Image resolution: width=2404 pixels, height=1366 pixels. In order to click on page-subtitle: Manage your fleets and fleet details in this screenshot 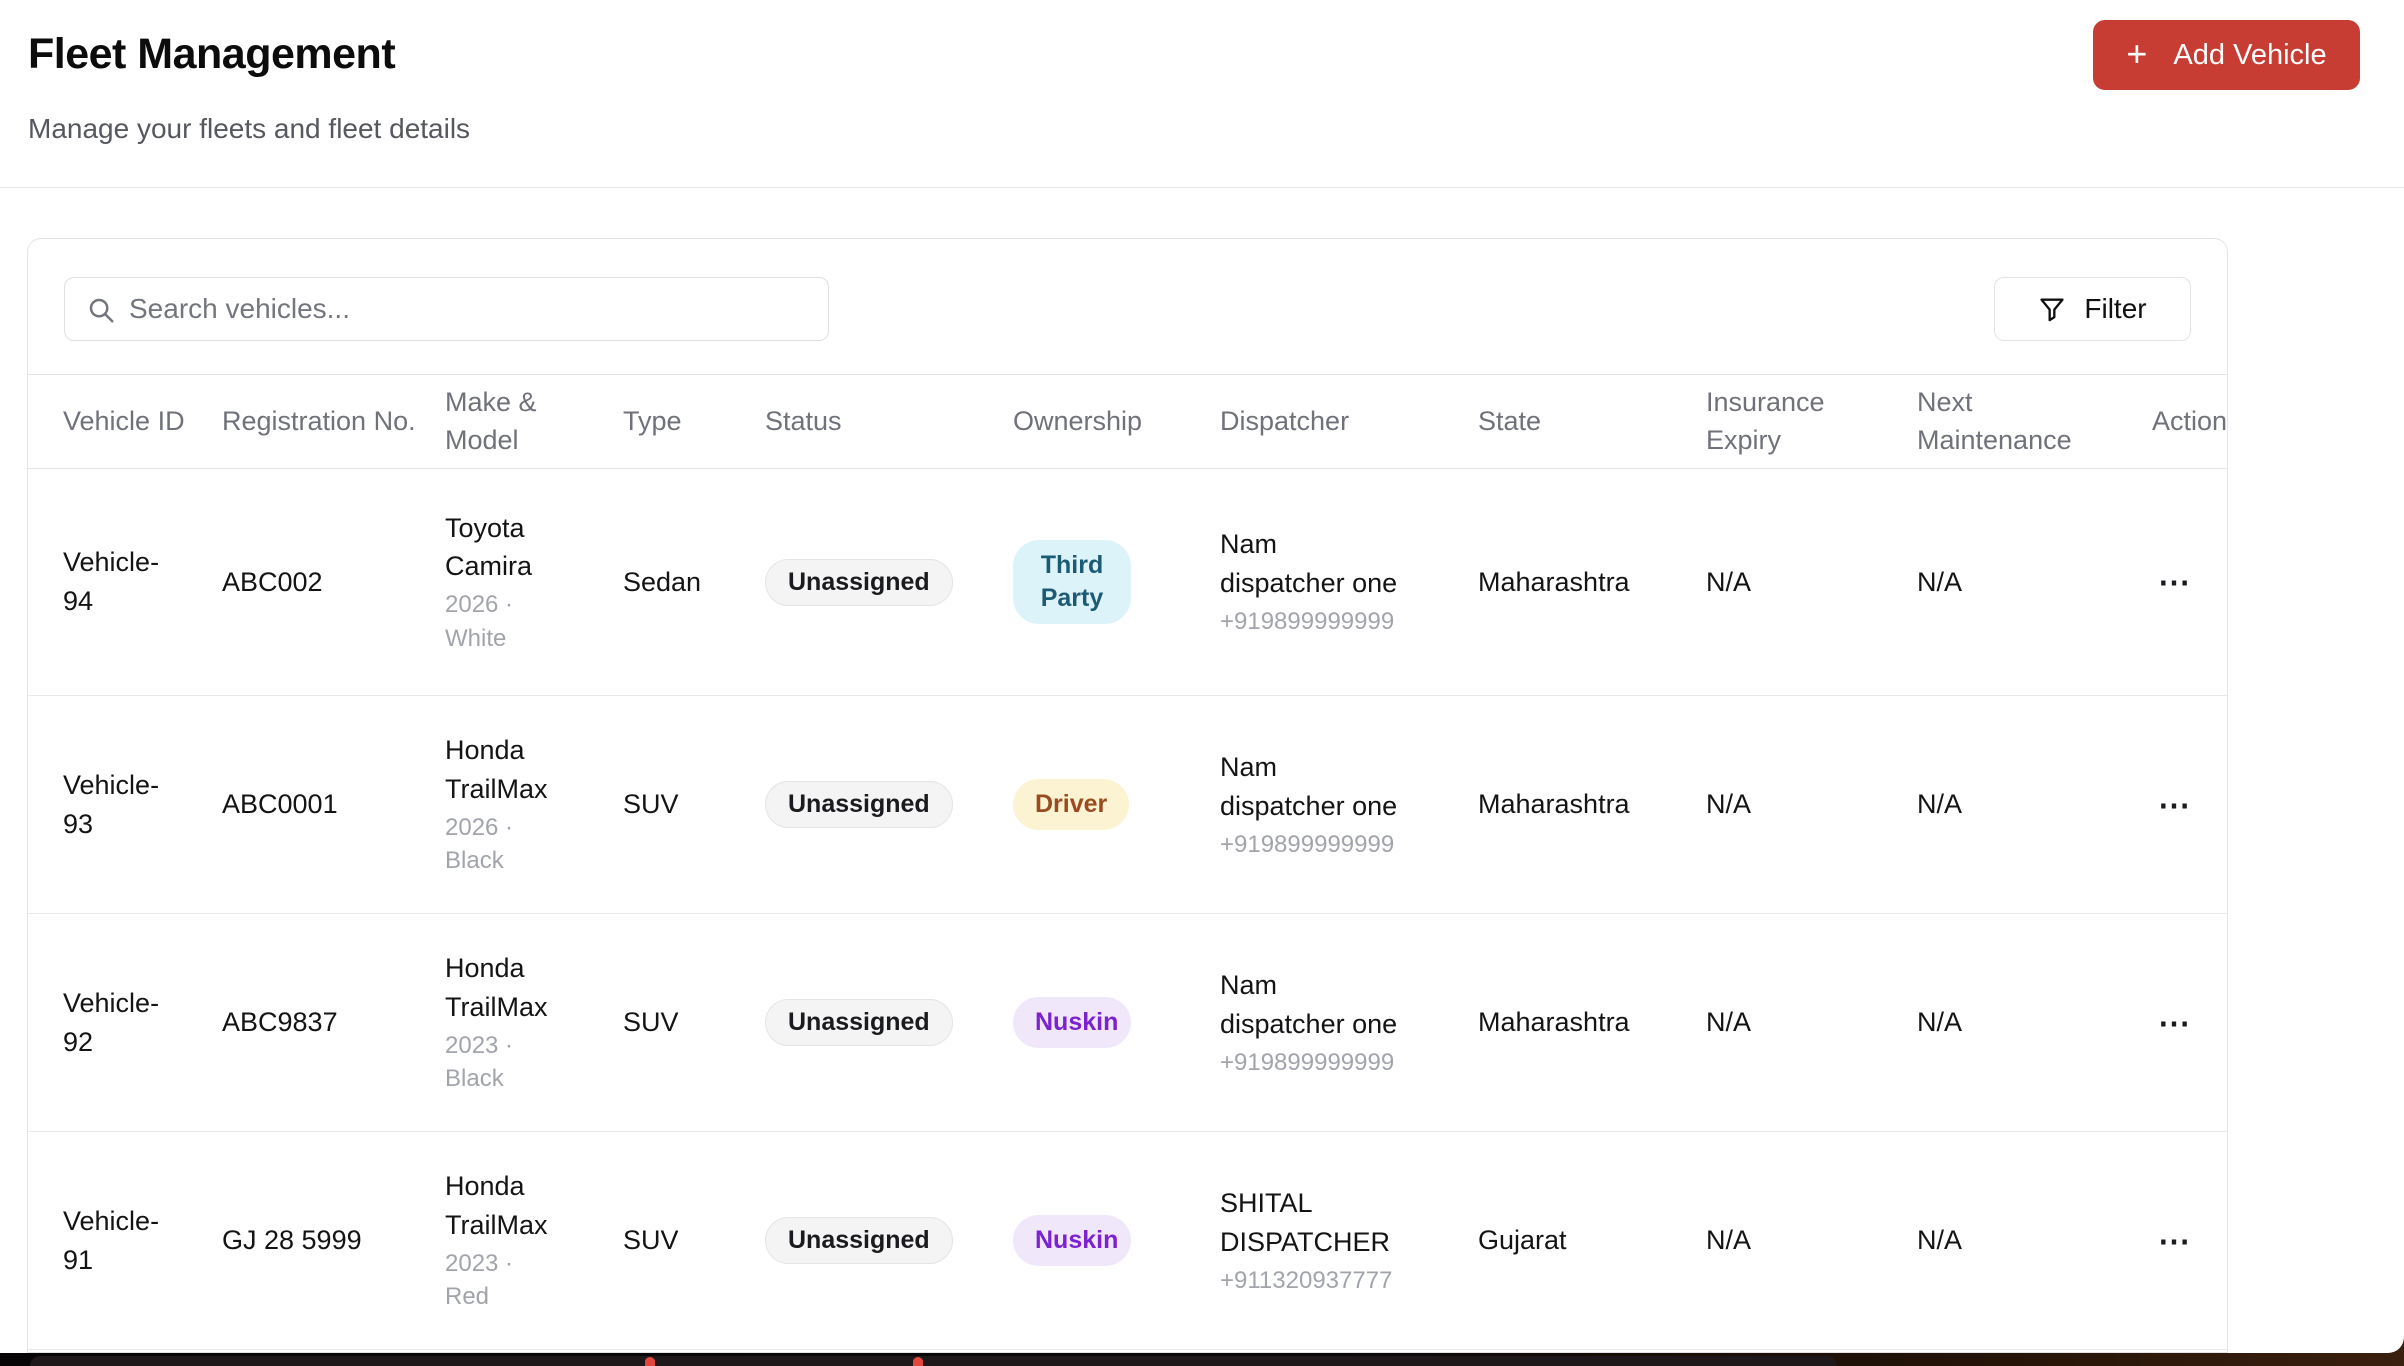, I will do `click(249, 128)`.